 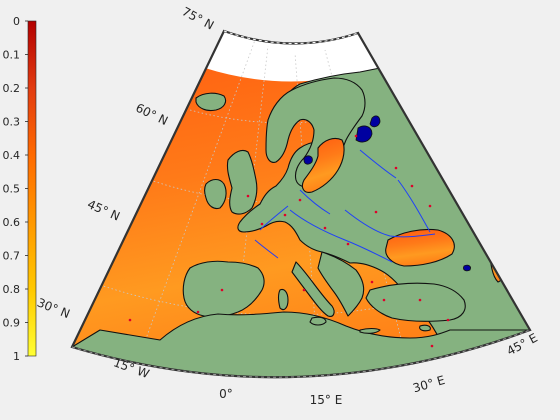 What do you see at coordinates (375, 121) in the screenshot?
I see `lake-onega` at bounding box center [375, 121].